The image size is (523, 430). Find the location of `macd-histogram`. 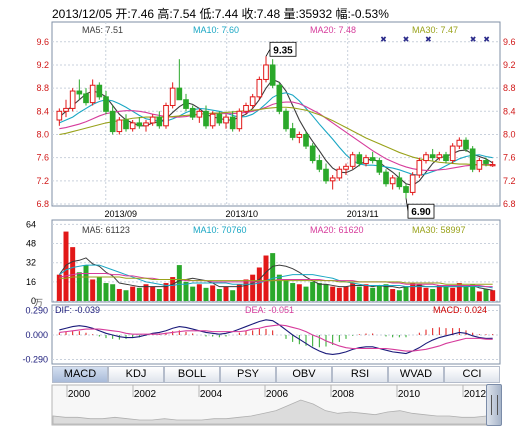

macd-histogram is located at coordinates (276, 337).